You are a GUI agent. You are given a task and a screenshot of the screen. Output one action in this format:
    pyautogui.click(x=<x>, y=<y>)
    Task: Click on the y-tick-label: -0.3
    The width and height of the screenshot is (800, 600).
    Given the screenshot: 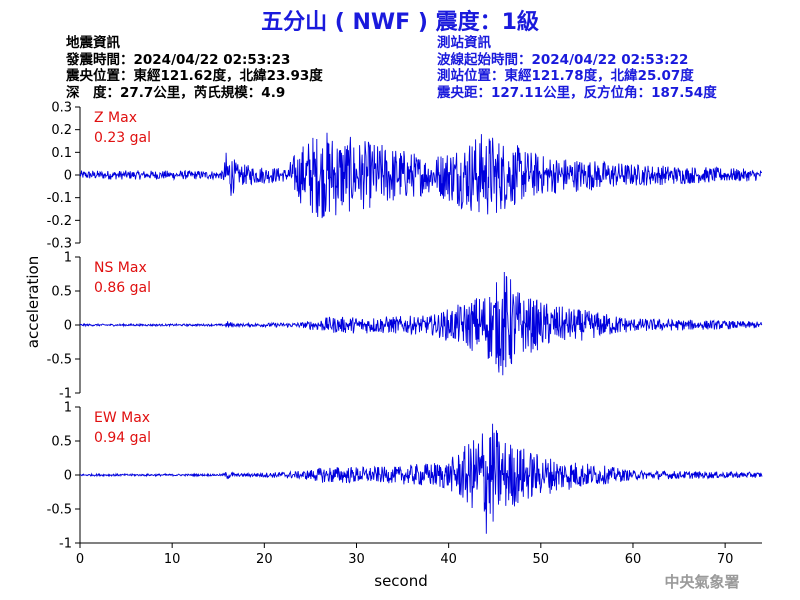 What is the action you would take?
    pyautogui.click(x=59, y=244)
    